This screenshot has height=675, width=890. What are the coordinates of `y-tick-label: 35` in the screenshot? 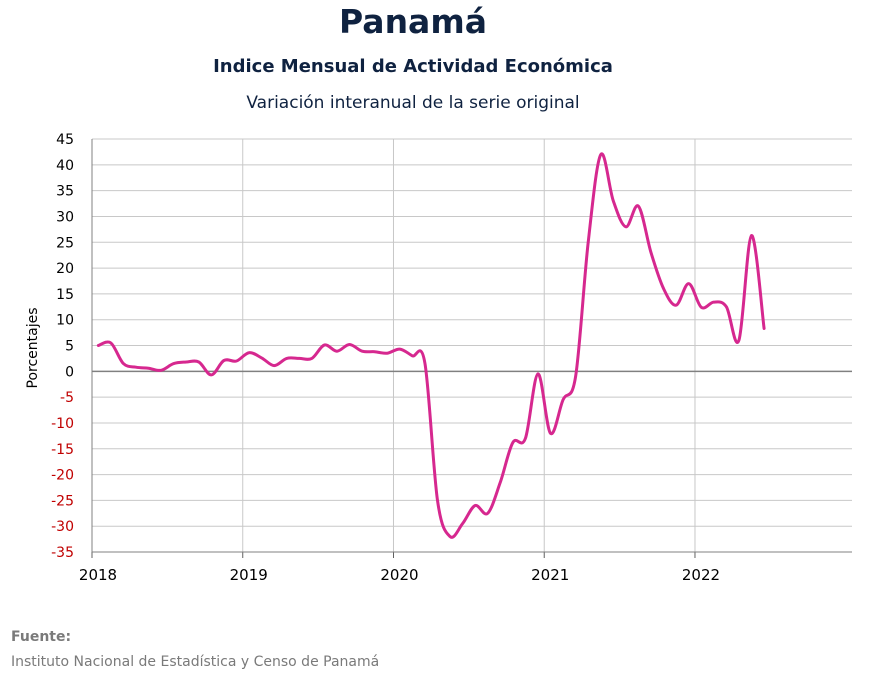 It's located at (65, 192).